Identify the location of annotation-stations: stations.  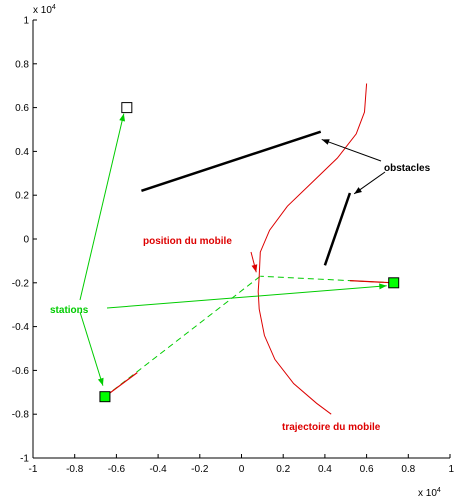
(69, 310).